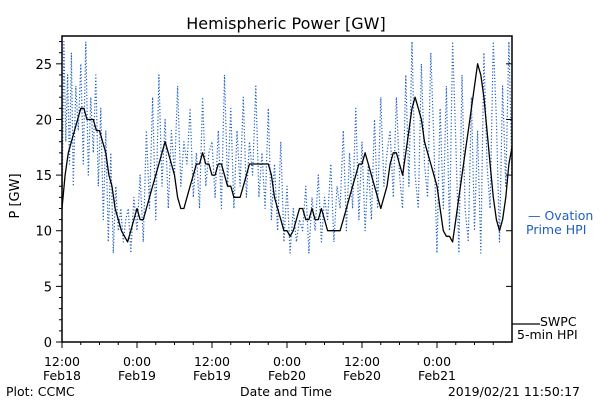  I want to click on x-axis-label: Date and Time, so click(286, 391).